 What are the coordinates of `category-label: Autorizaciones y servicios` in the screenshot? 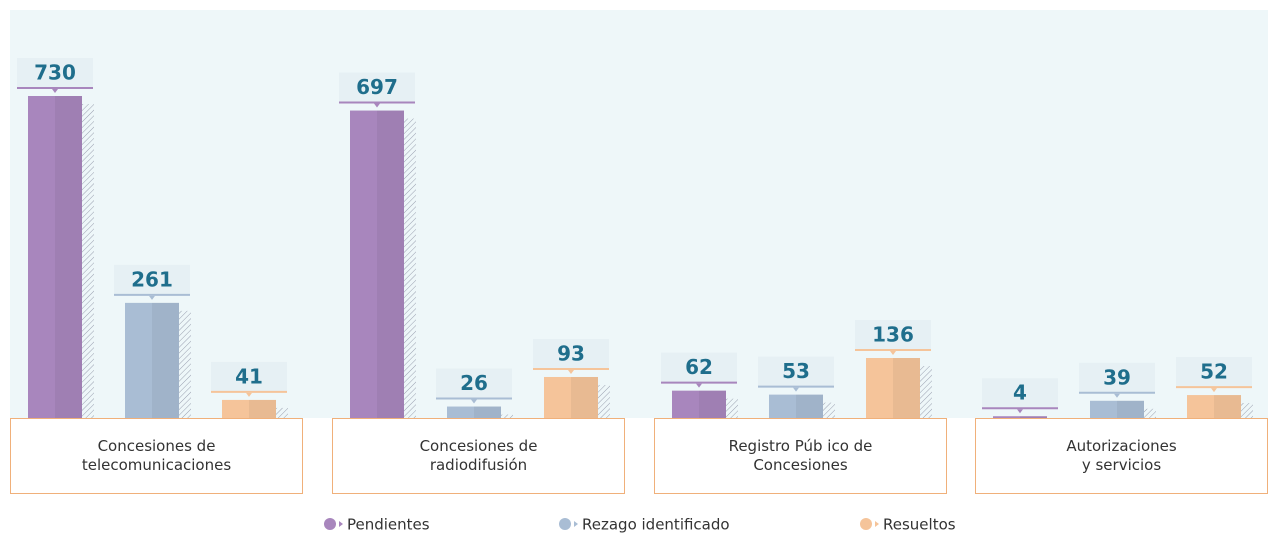 It's located at (1121, 456).